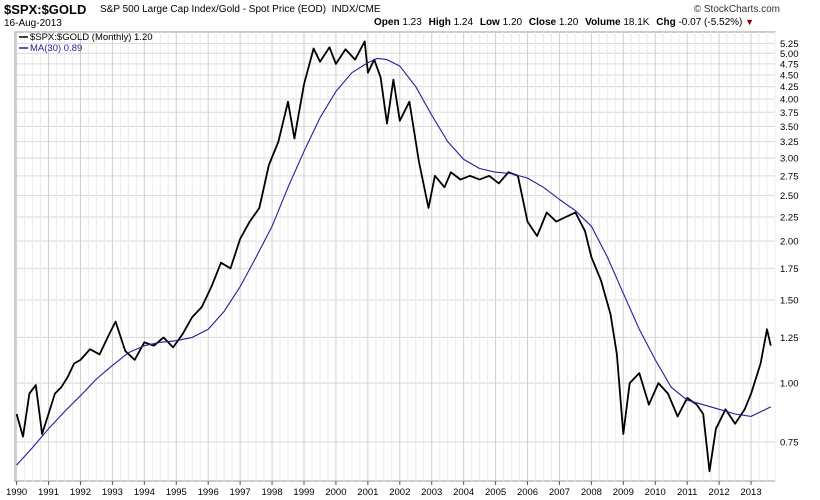  I want to click on open-label: Open, so click(387, 22).